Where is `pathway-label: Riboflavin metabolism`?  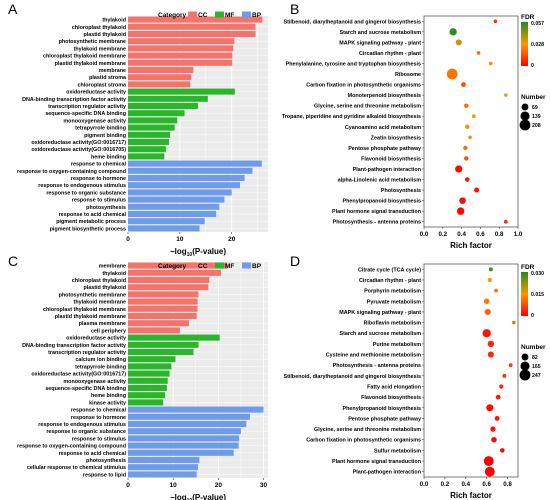
pathway-label: Riboflavin metabolism is located at coordinates (392, 324).